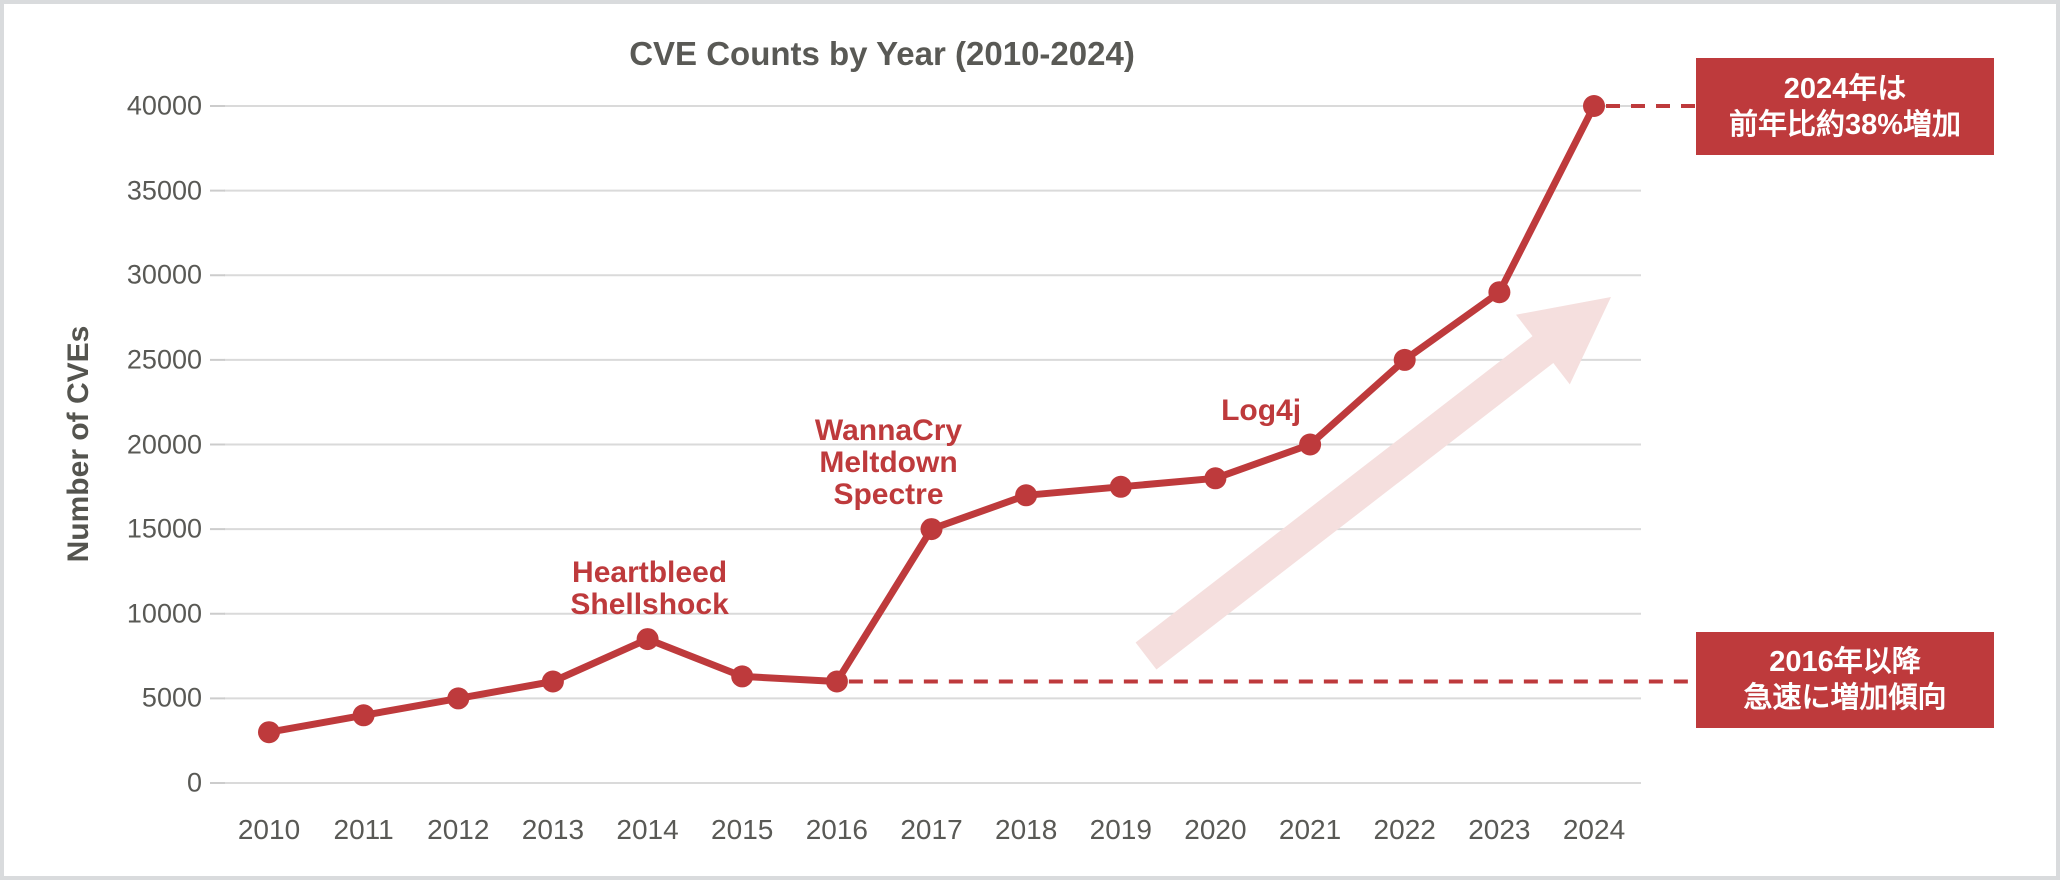 The height and width of the screenshot is (880, 2060). I want to click on annotation-line: Meltdown, so click(888, 463).